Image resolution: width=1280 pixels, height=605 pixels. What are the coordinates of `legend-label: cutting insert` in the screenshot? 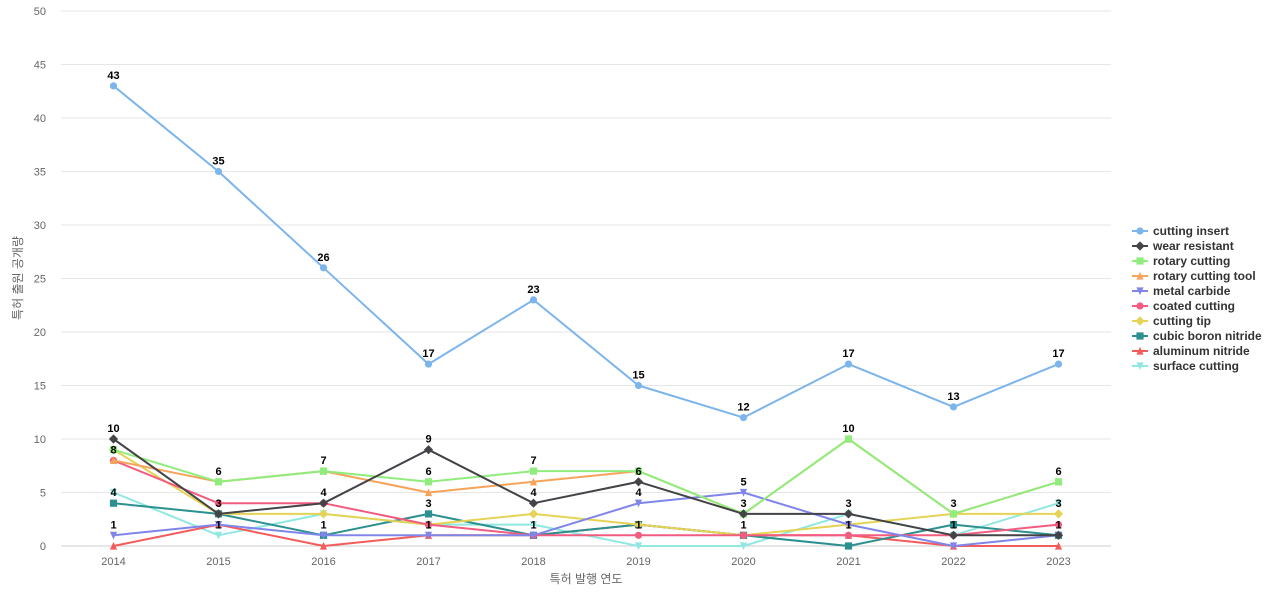 It's located at (1191, 231).